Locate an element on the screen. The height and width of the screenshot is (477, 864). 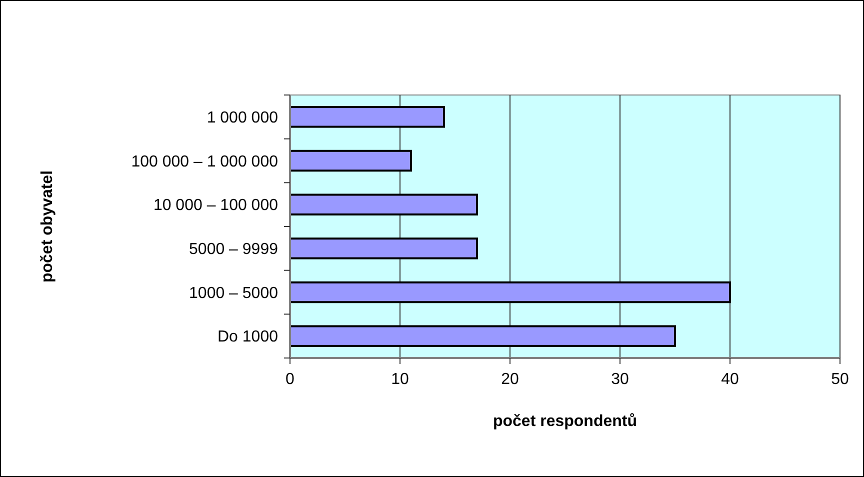
x-tick-label: 20 is located at coordinates (510, 379).